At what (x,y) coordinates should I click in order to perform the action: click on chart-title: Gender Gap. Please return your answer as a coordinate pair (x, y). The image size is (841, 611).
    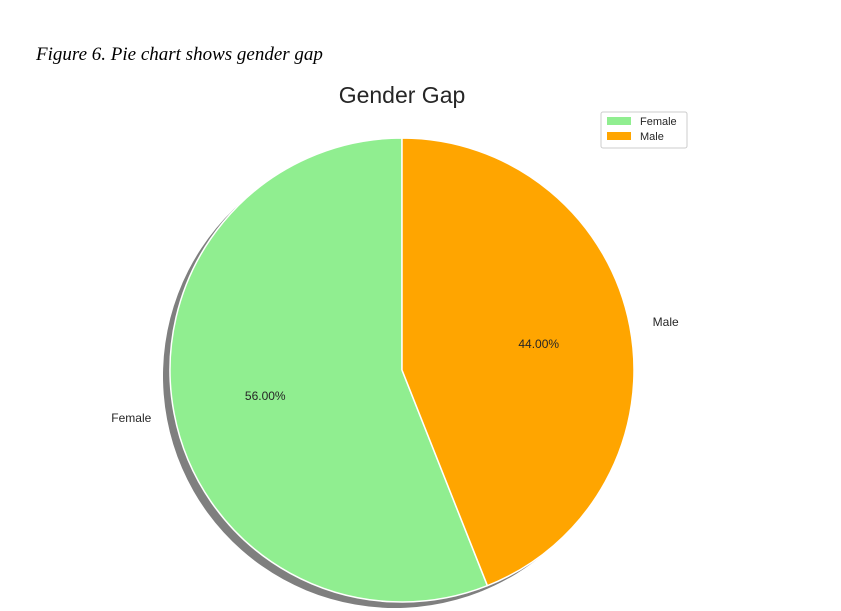
    Looking at the image, I should click on (402, 95).